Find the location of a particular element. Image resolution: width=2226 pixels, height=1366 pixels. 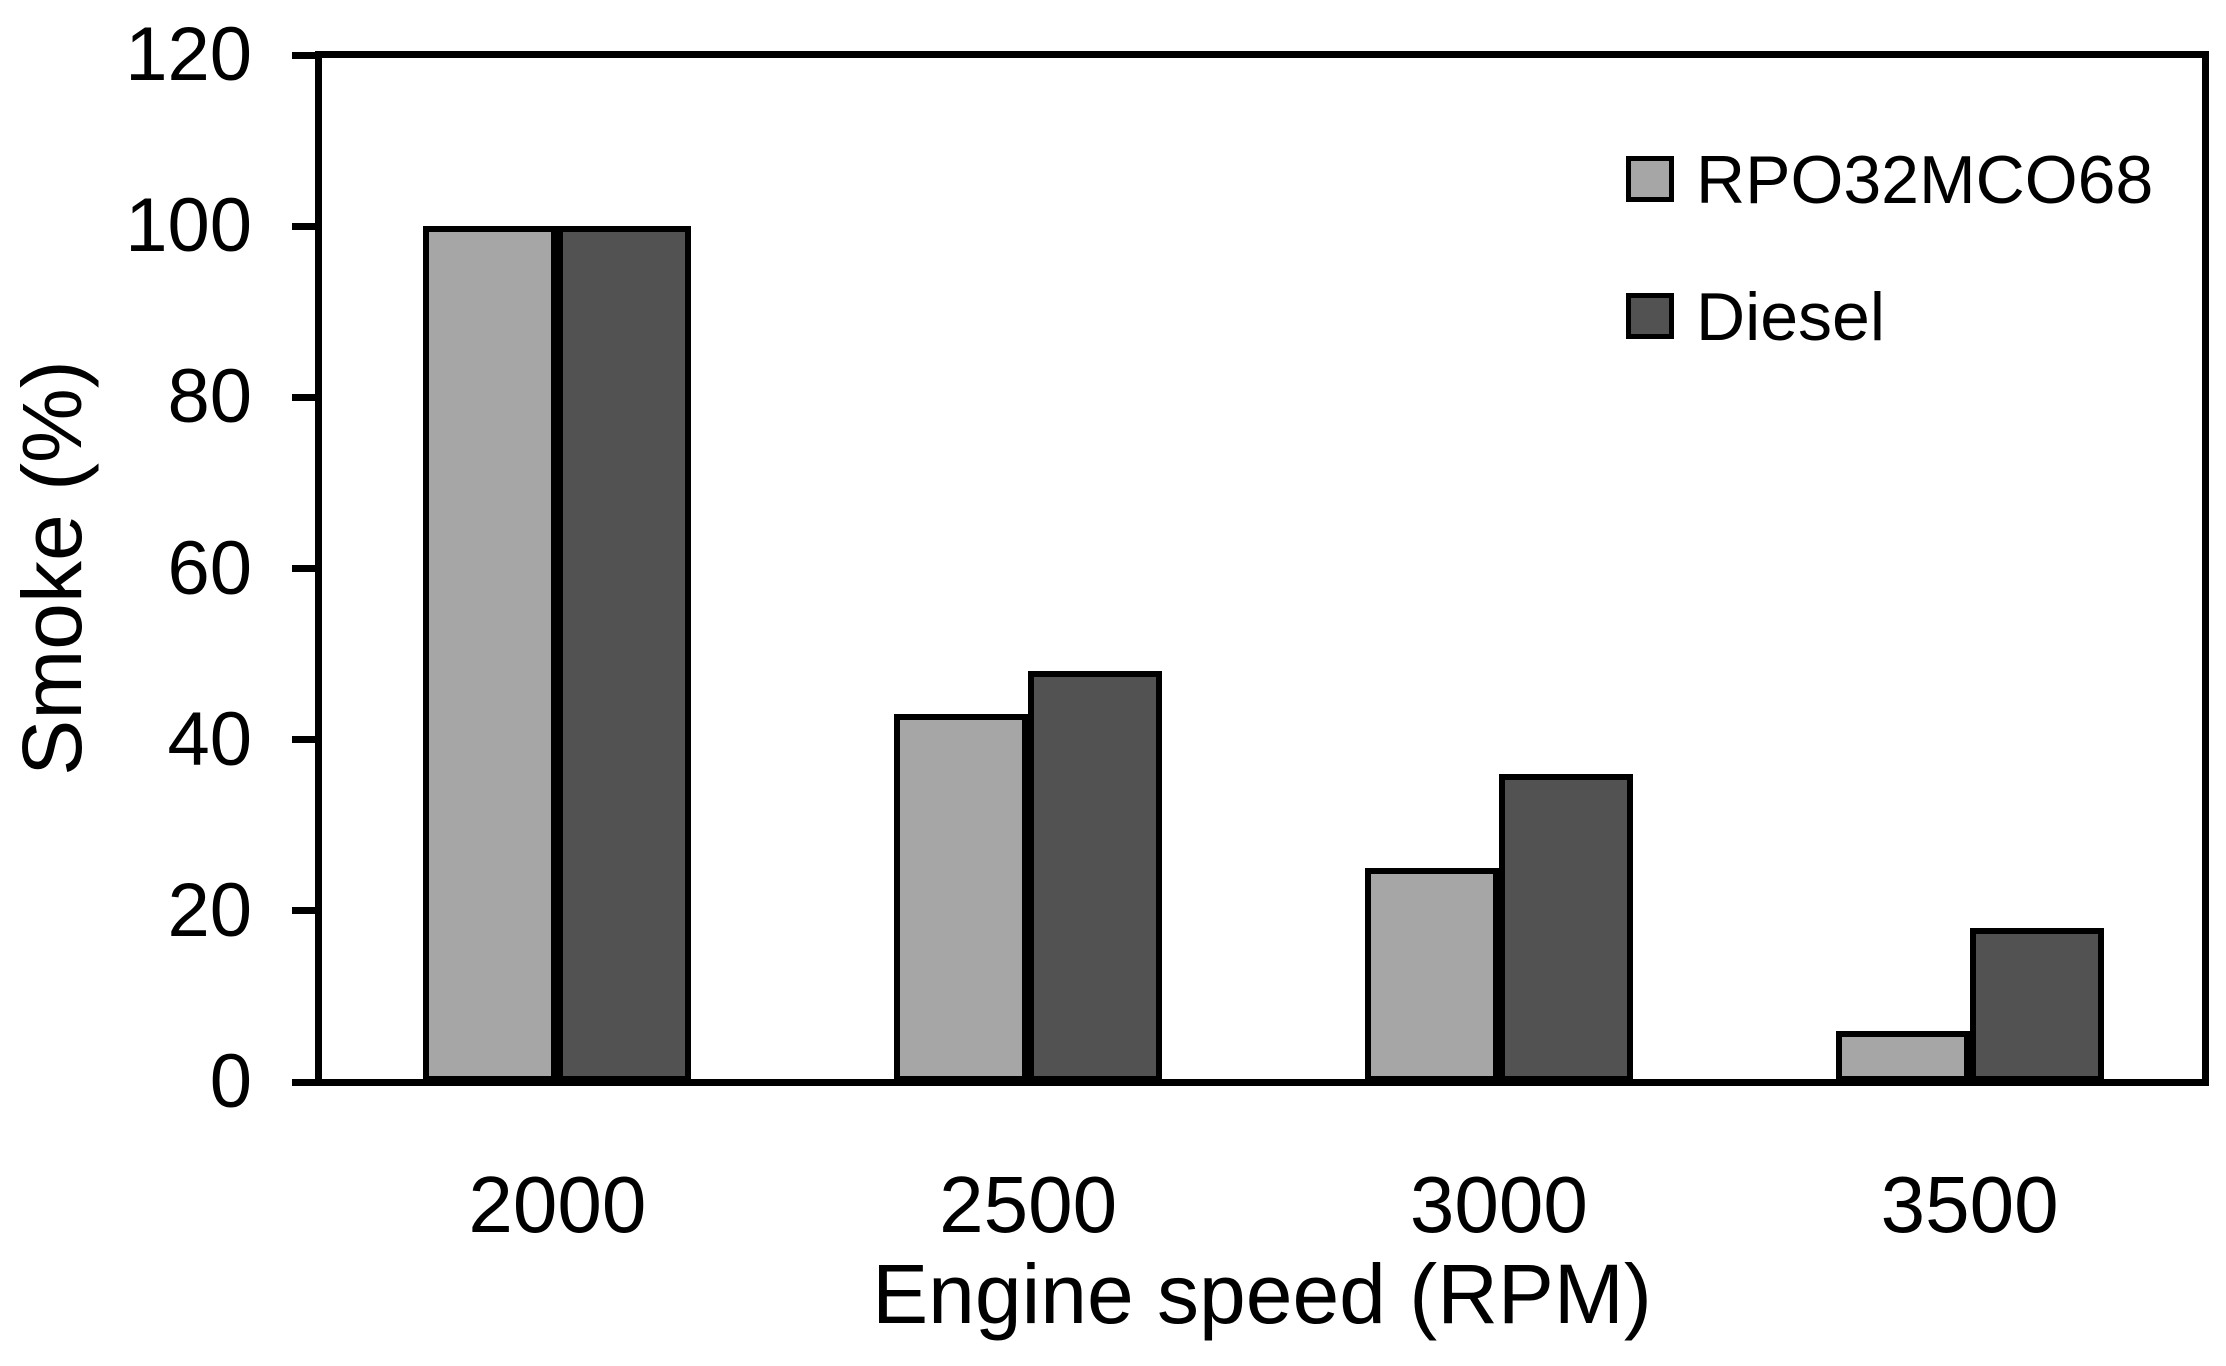

y-tick-label: 100 is located at coordinates (188, 226).